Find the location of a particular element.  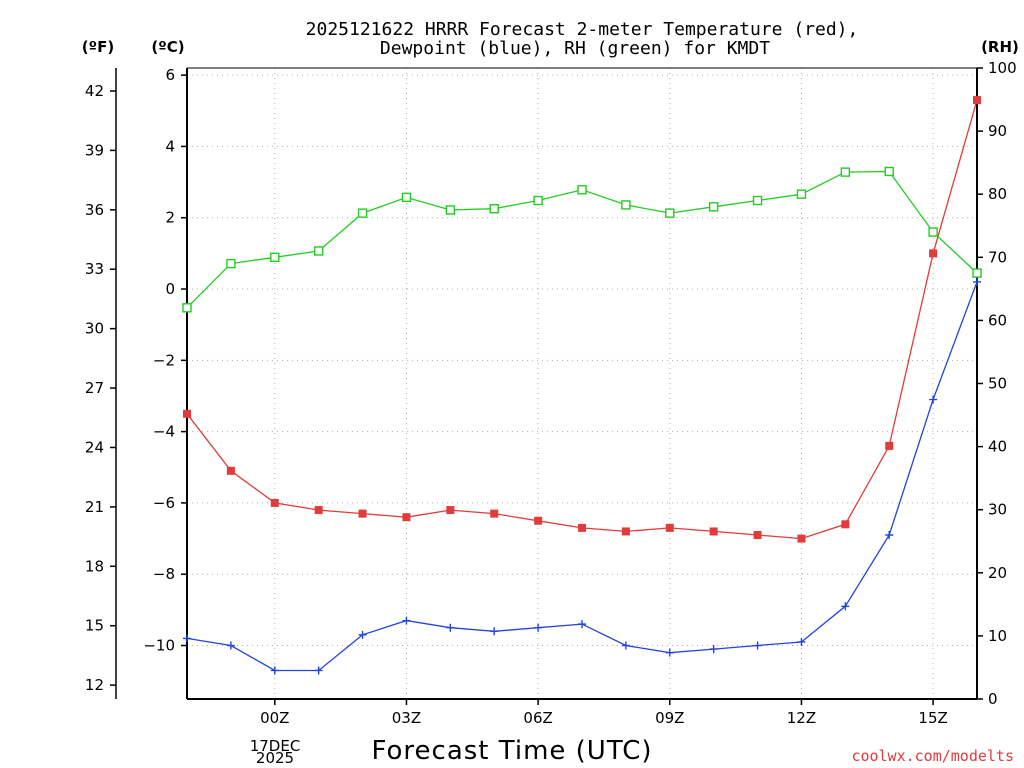

rh-tick-label: 10 is located at coordinates (997, 636).